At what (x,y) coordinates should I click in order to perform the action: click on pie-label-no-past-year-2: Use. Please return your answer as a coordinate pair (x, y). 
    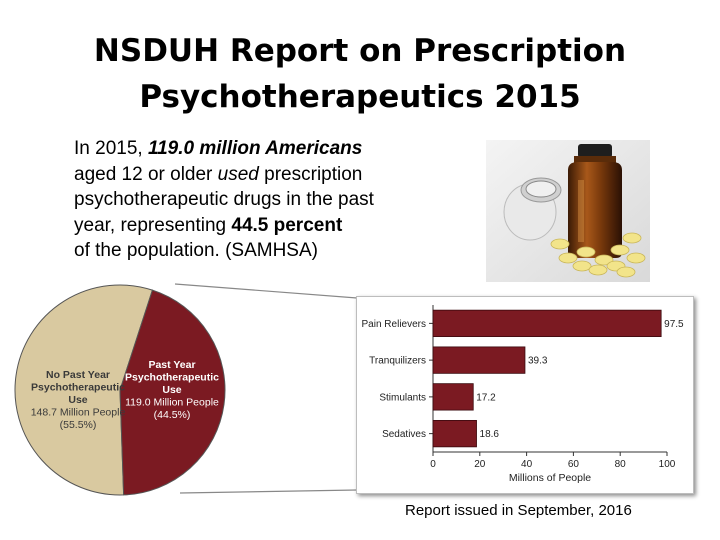
    Looking at the image, I should click on (77, 400).